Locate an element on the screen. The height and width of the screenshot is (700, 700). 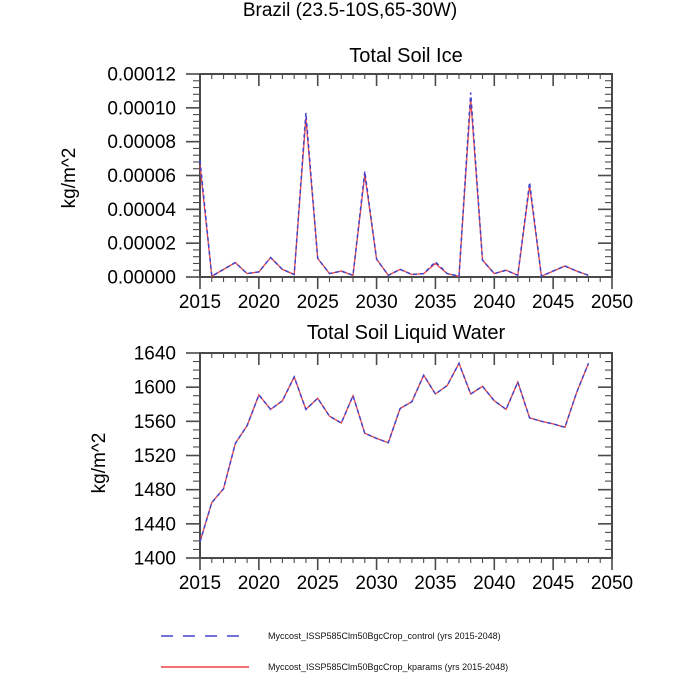
svg-text: 1400 is located at coordinates (155, 559).